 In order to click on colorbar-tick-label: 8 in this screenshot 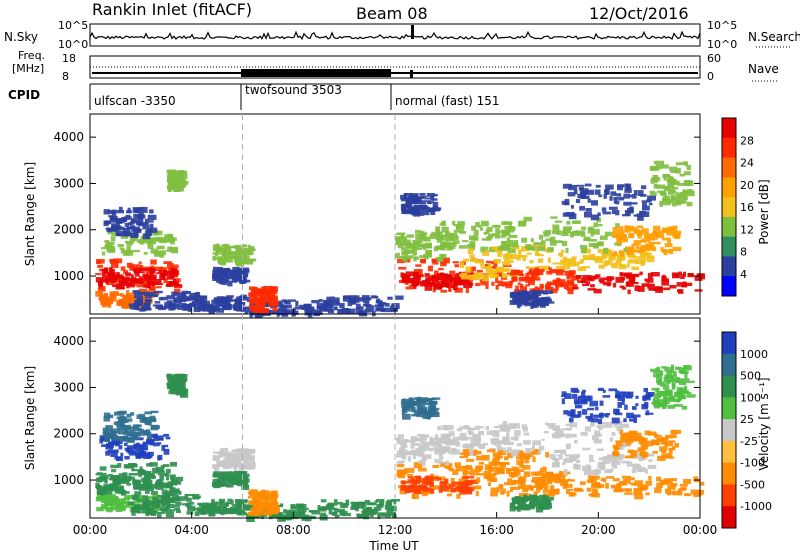, I will do `click(743, 252)`.